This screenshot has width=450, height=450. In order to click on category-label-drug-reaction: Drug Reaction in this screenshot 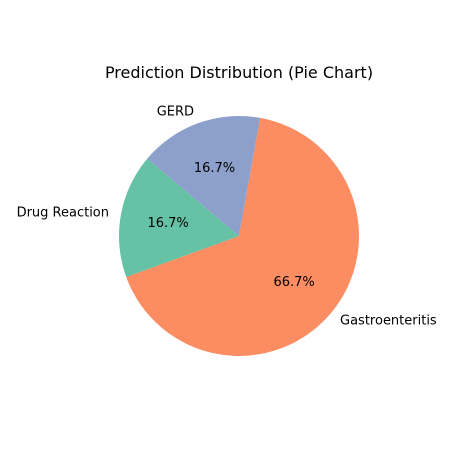, I will do `click(63, 213)`.